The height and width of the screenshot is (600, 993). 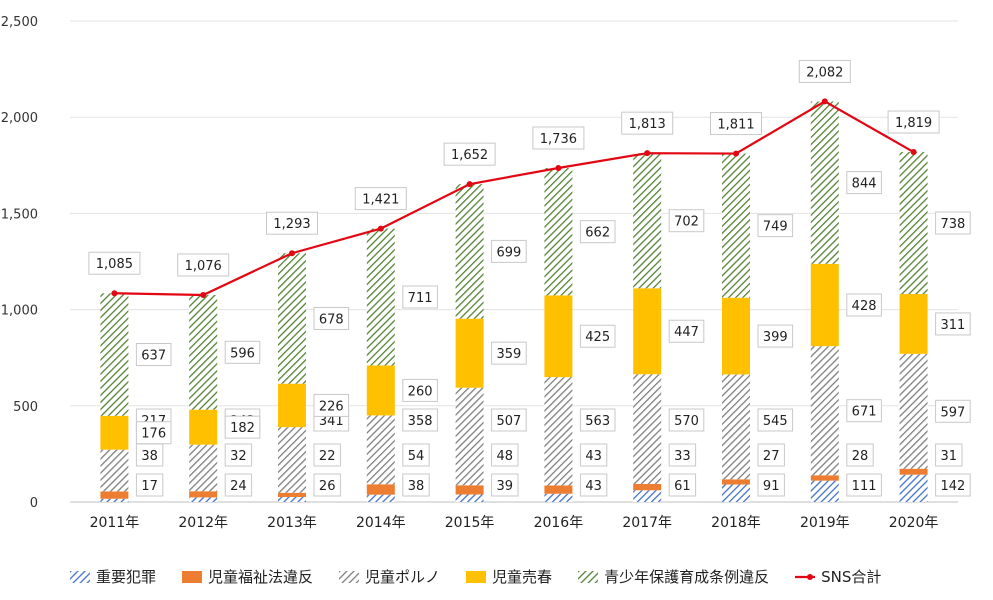 I want to click on legend-swatch-sns-total, so click(x=805, y=576).